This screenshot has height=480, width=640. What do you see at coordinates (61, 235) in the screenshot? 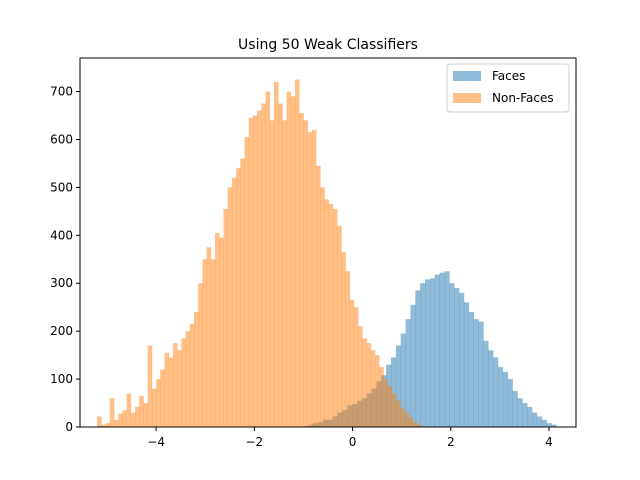
I see `y-tick-label: 400` at bounding box center [61, 235].